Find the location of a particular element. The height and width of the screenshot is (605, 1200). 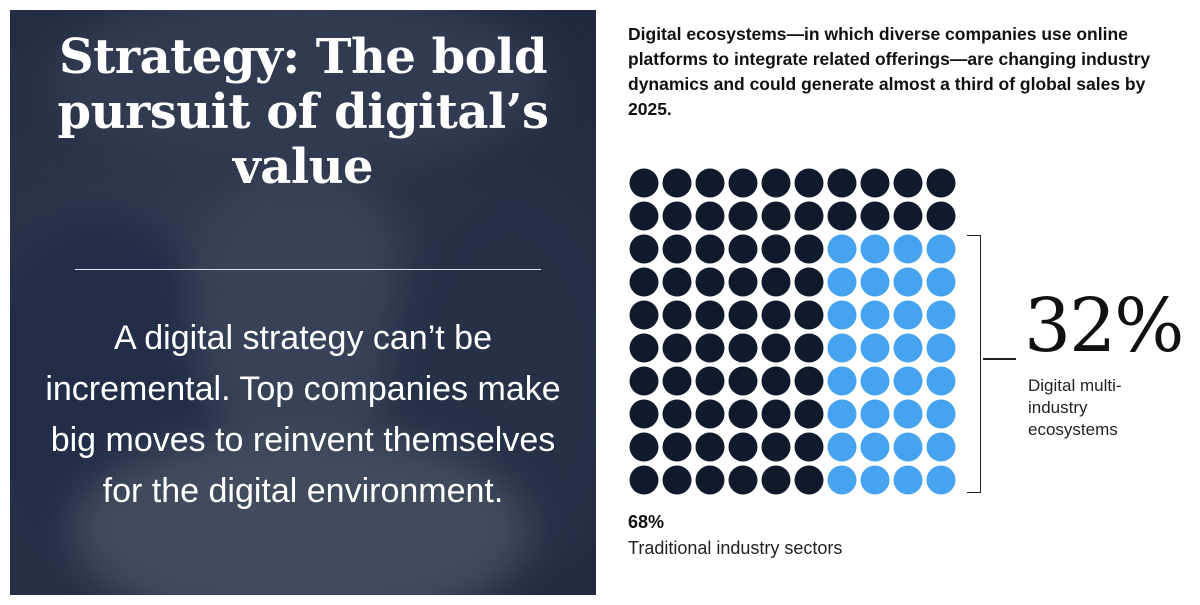

hero-divider is located at coordinates (308, 269).